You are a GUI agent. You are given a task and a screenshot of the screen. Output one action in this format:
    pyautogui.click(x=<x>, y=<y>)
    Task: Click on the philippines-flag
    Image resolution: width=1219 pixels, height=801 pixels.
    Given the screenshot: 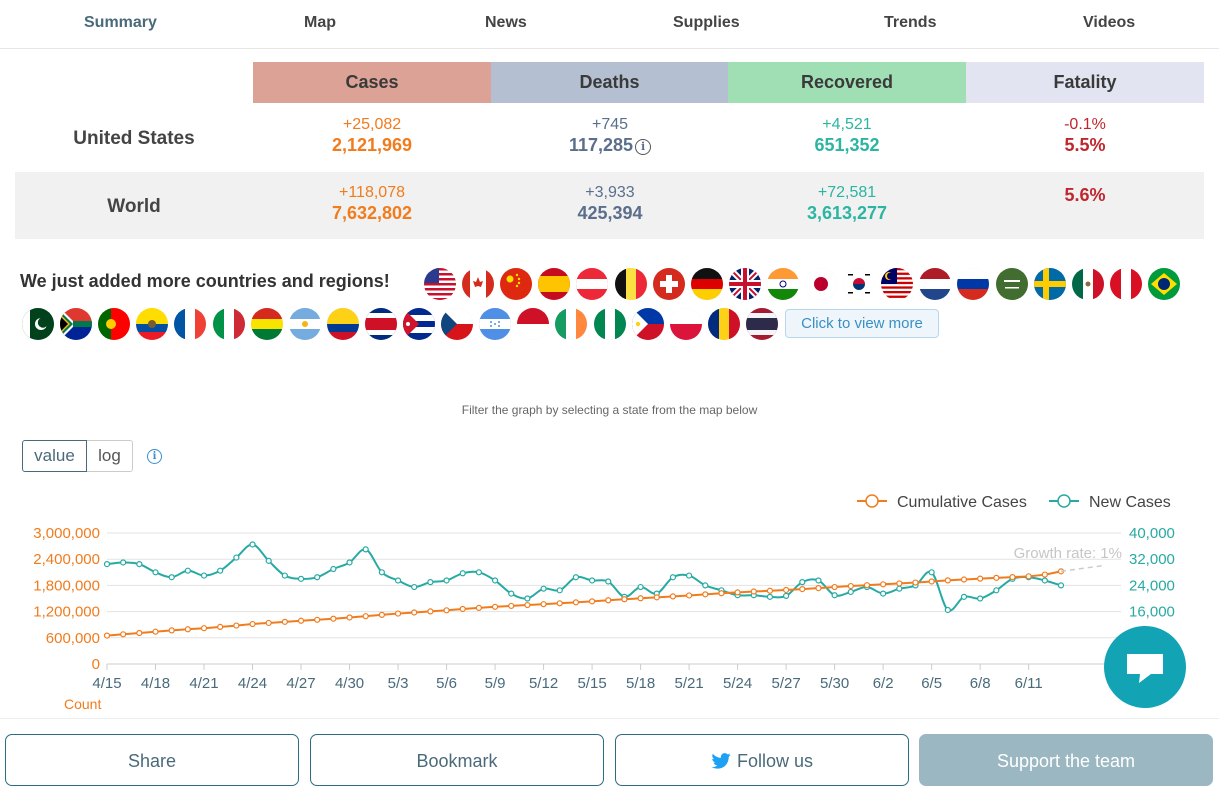 What is the action you would take?
    pyautogui.click(x=648, y=324)
    